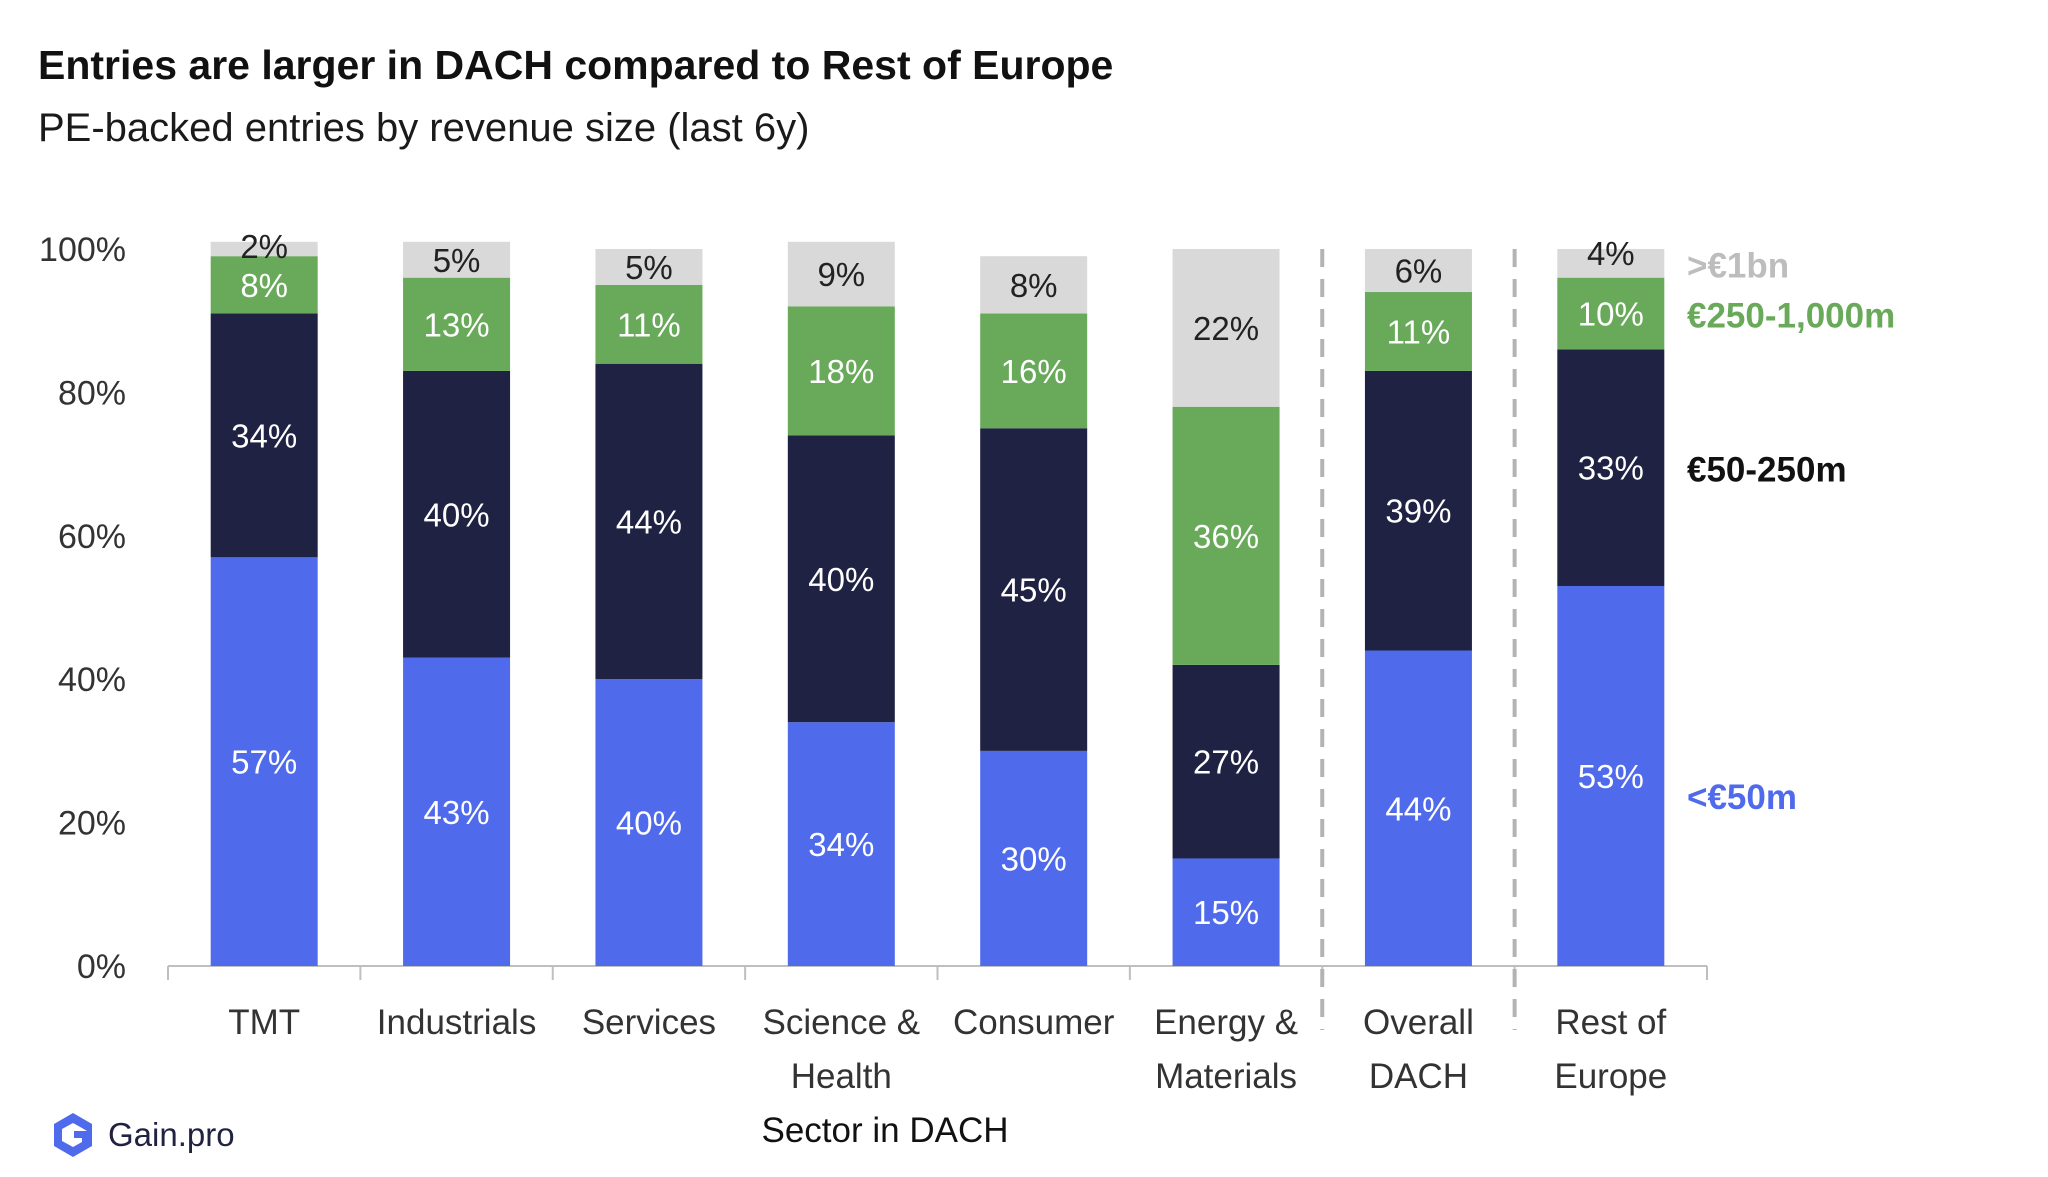 The height and width of the screenshot is (1177, 2048). I want to click on bar-data-label: 30%, so click(1034, 858).